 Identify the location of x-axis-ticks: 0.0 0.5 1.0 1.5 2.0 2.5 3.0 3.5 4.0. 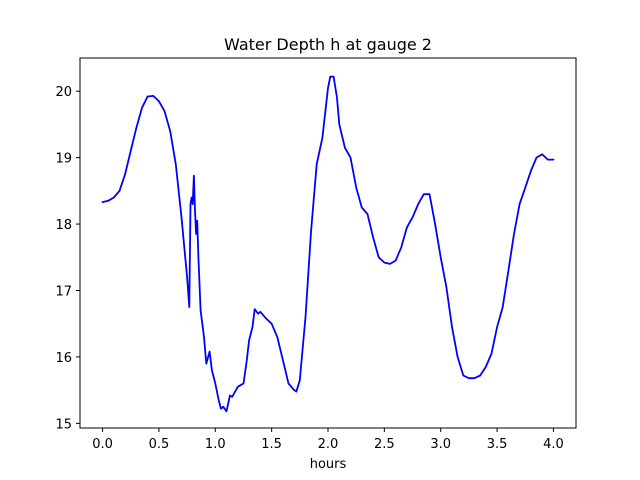
(328, 440).